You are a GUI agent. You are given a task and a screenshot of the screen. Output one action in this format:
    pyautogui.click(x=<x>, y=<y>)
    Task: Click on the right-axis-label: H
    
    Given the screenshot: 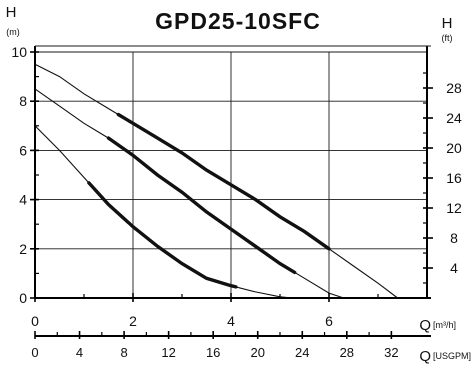 What is the action you would take?
    pyautogui.click(x=447, y=23)
    